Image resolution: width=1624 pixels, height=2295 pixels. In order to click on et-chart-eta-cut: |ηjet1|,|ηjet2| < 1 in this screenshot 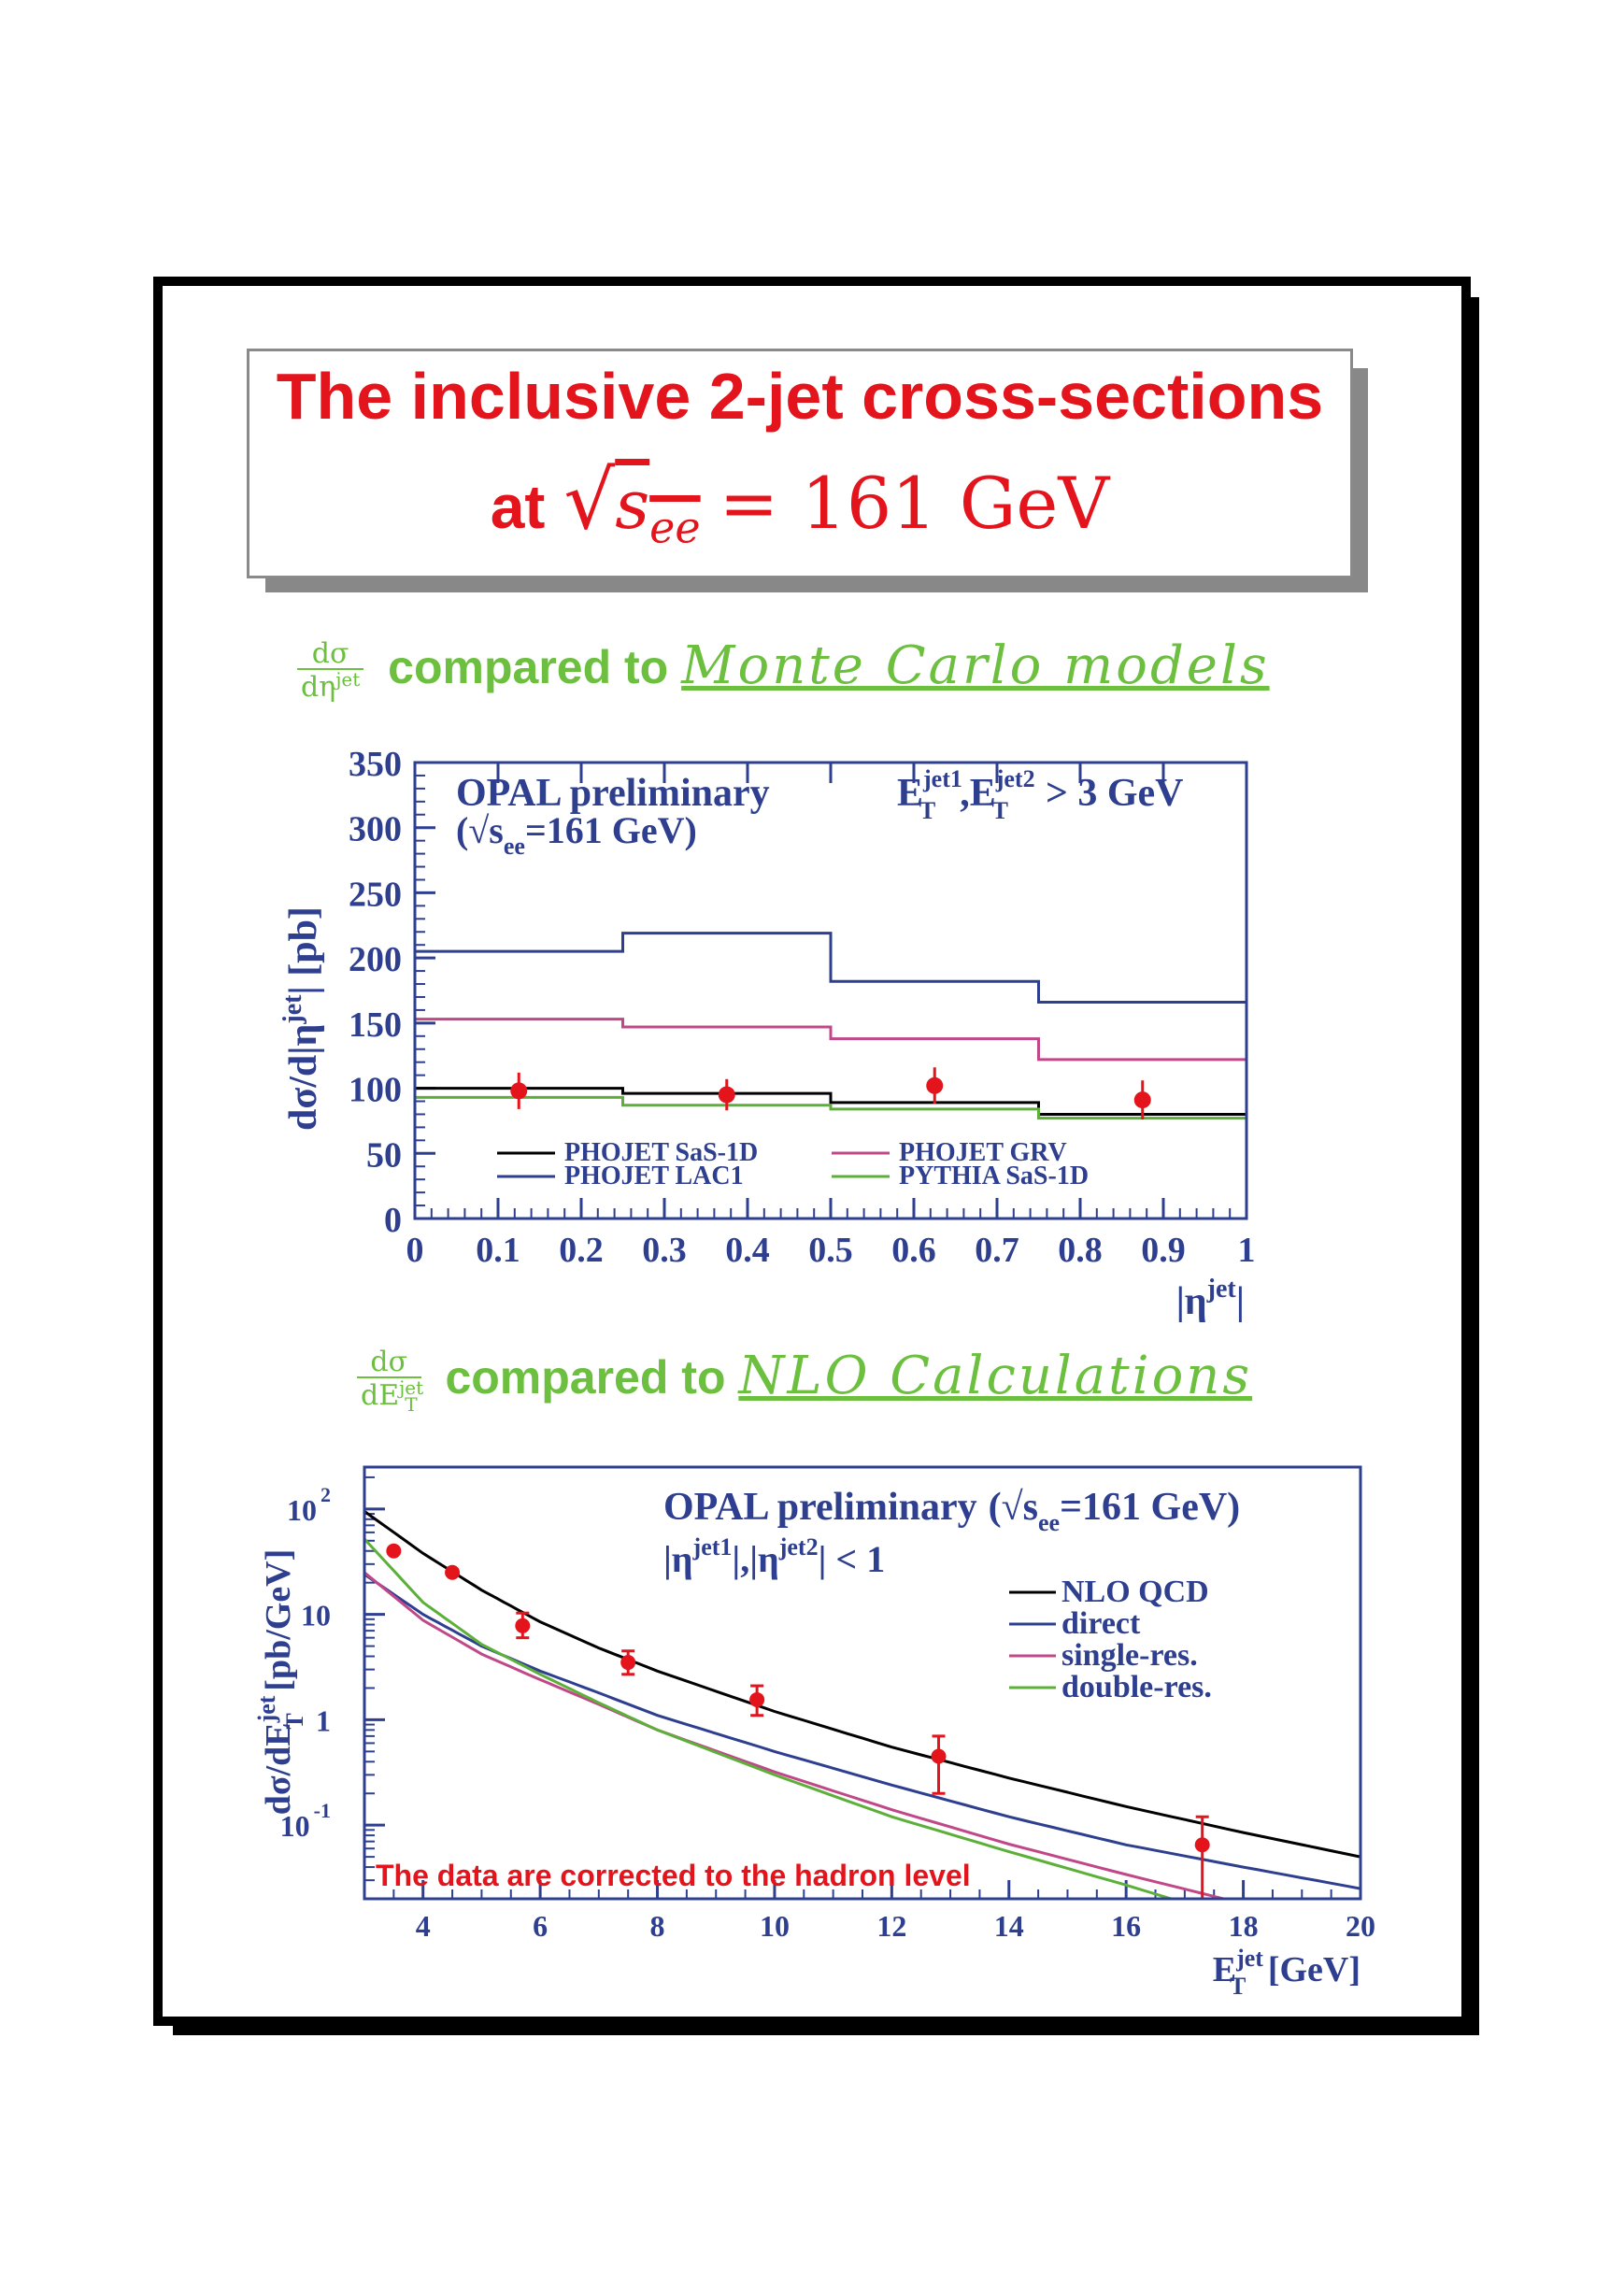, I will do `click(774, 1556)`.